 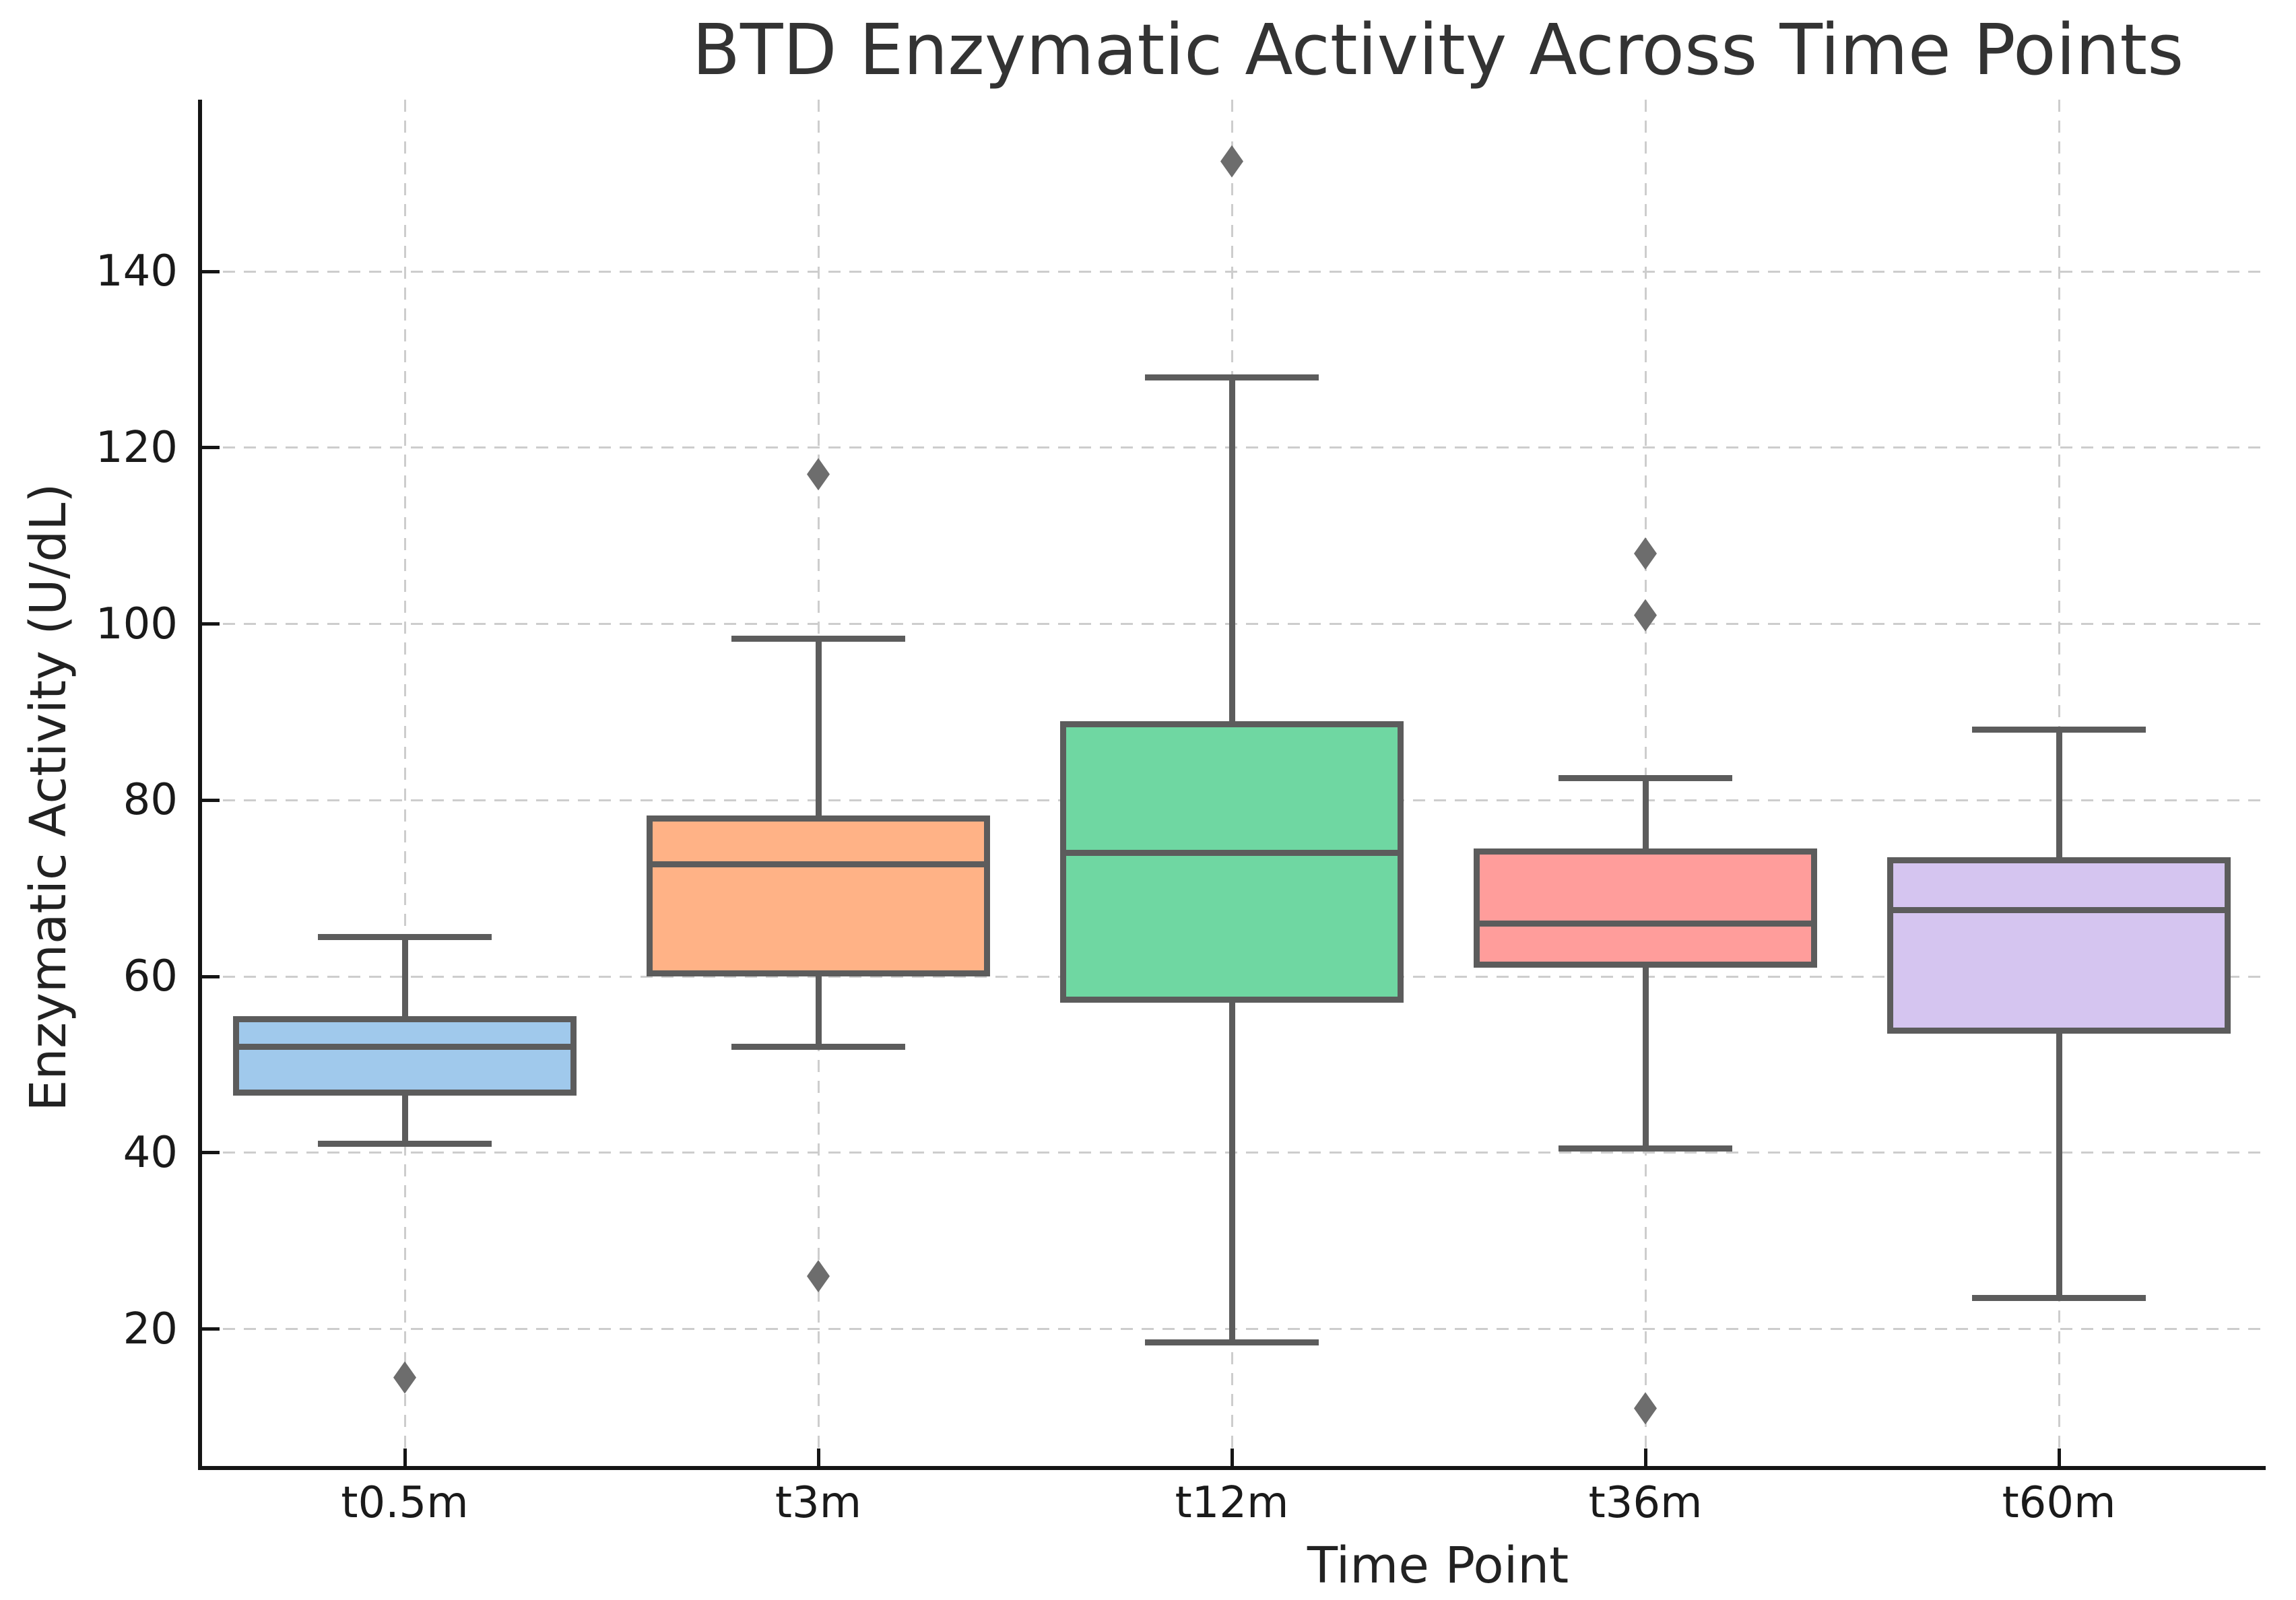 What do you see at coordinates (405, 783) in the screenshot?
I see `x-gridline` at bounding box center [405, 783].